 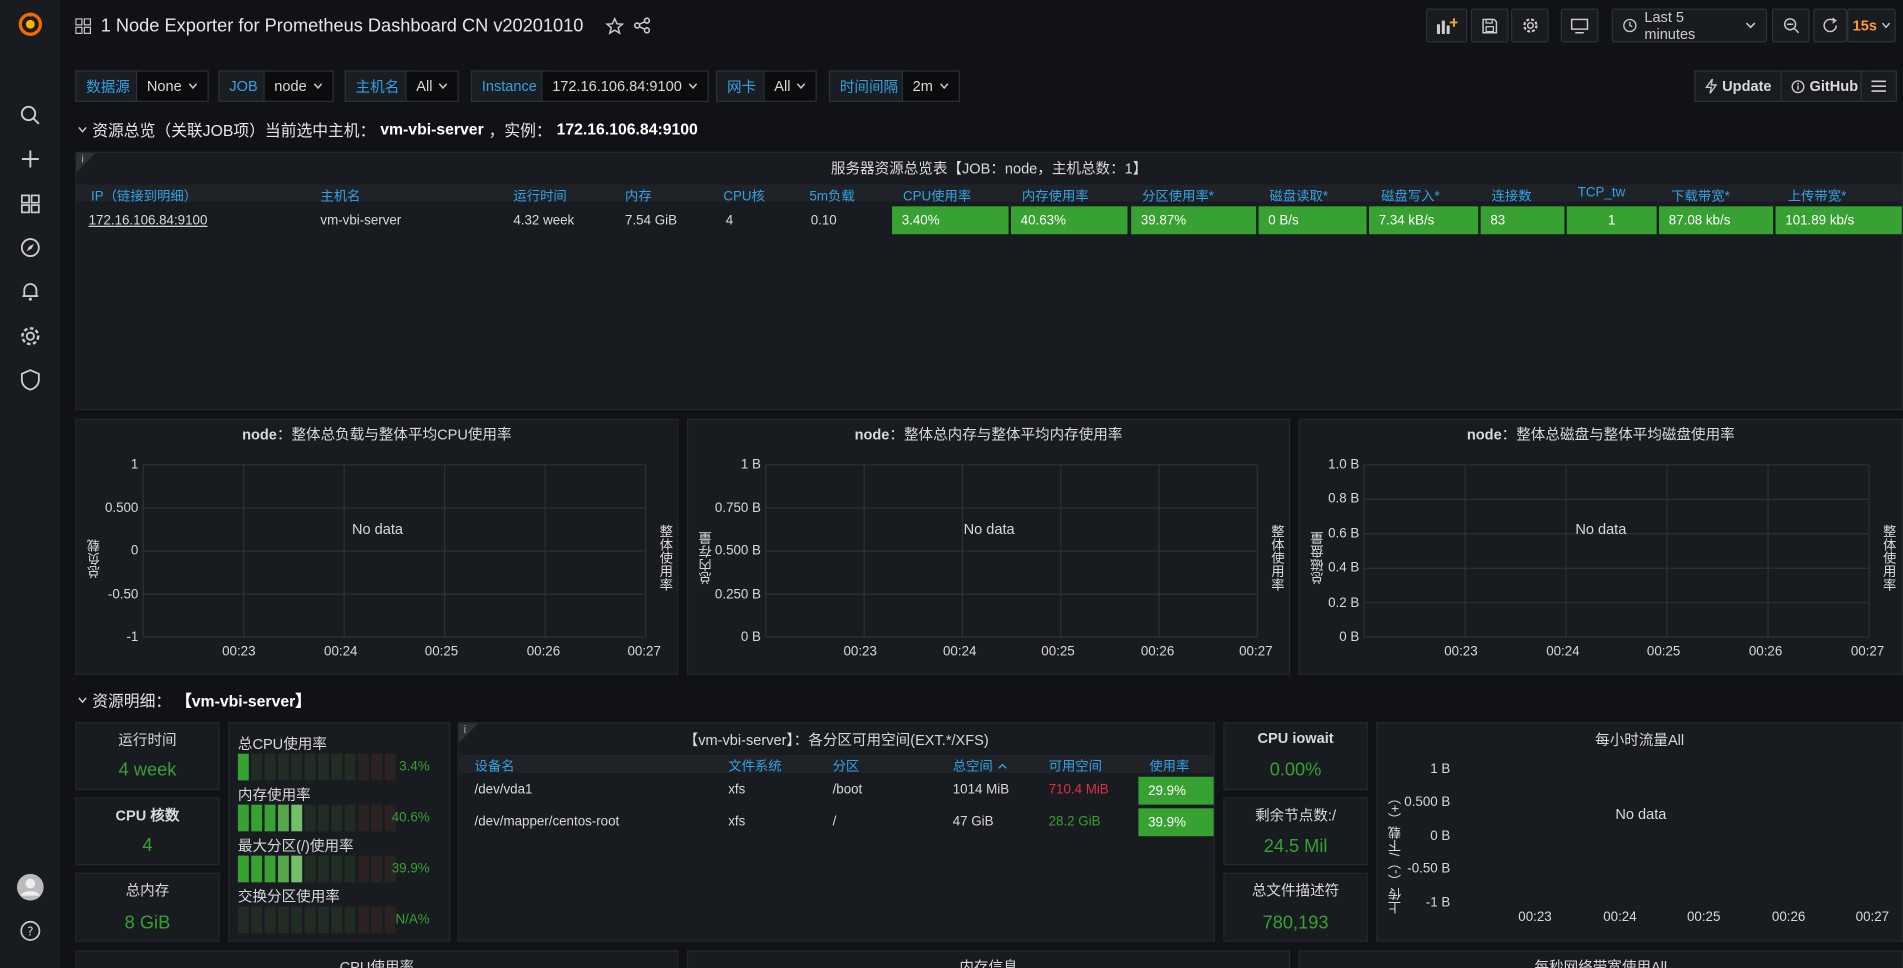 What do you see at coordinates (1194, 220) in the screenshot?
I see `td-partition-usage: 39.87%` at bounding box center [1194, 220].